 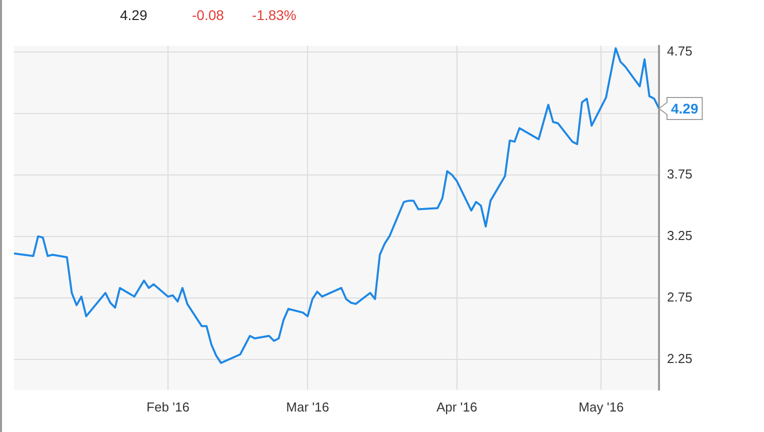 What do you see at coordinates (308, 406) in the screenshot?
I see `x-tick-label: Mar '16` at bounding box center [308, 406].